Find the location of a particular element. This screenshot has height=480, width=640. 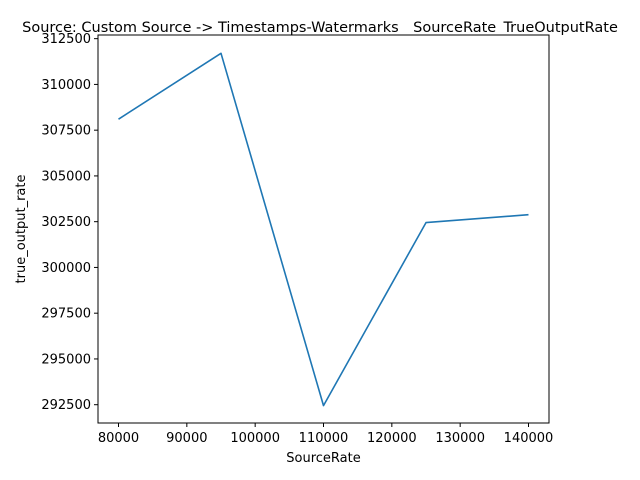

y-tick-label: 295000 is located at coordinates (66, 359).